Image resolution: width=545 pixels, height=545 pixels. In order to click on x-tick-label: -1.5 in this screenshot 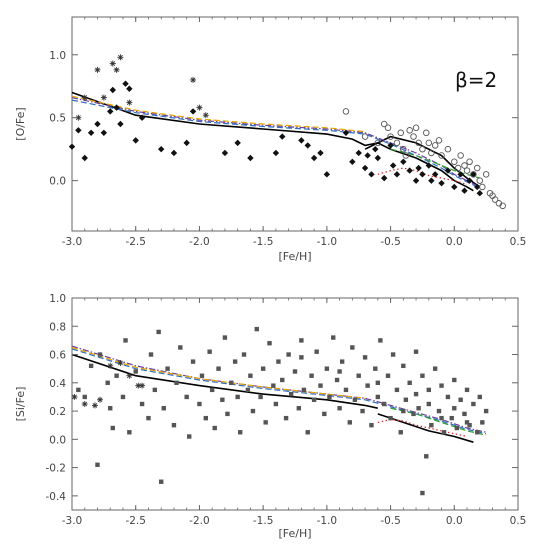, I will do `click(263, 521)`.